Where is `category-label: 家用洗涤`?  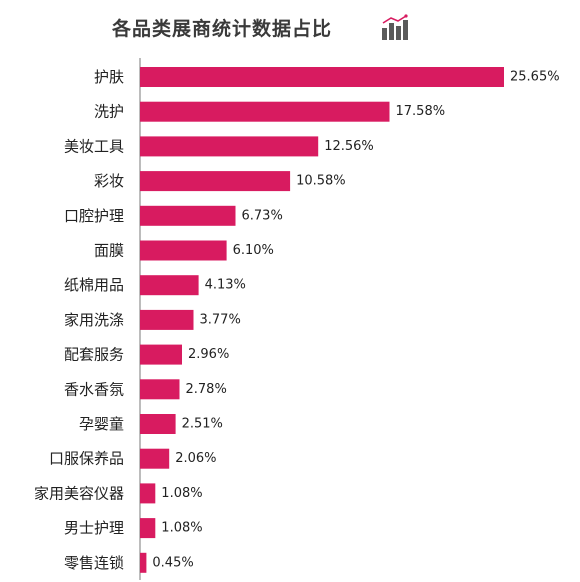 category-label: 家用洗涤 is located at coordinates (94, 320).